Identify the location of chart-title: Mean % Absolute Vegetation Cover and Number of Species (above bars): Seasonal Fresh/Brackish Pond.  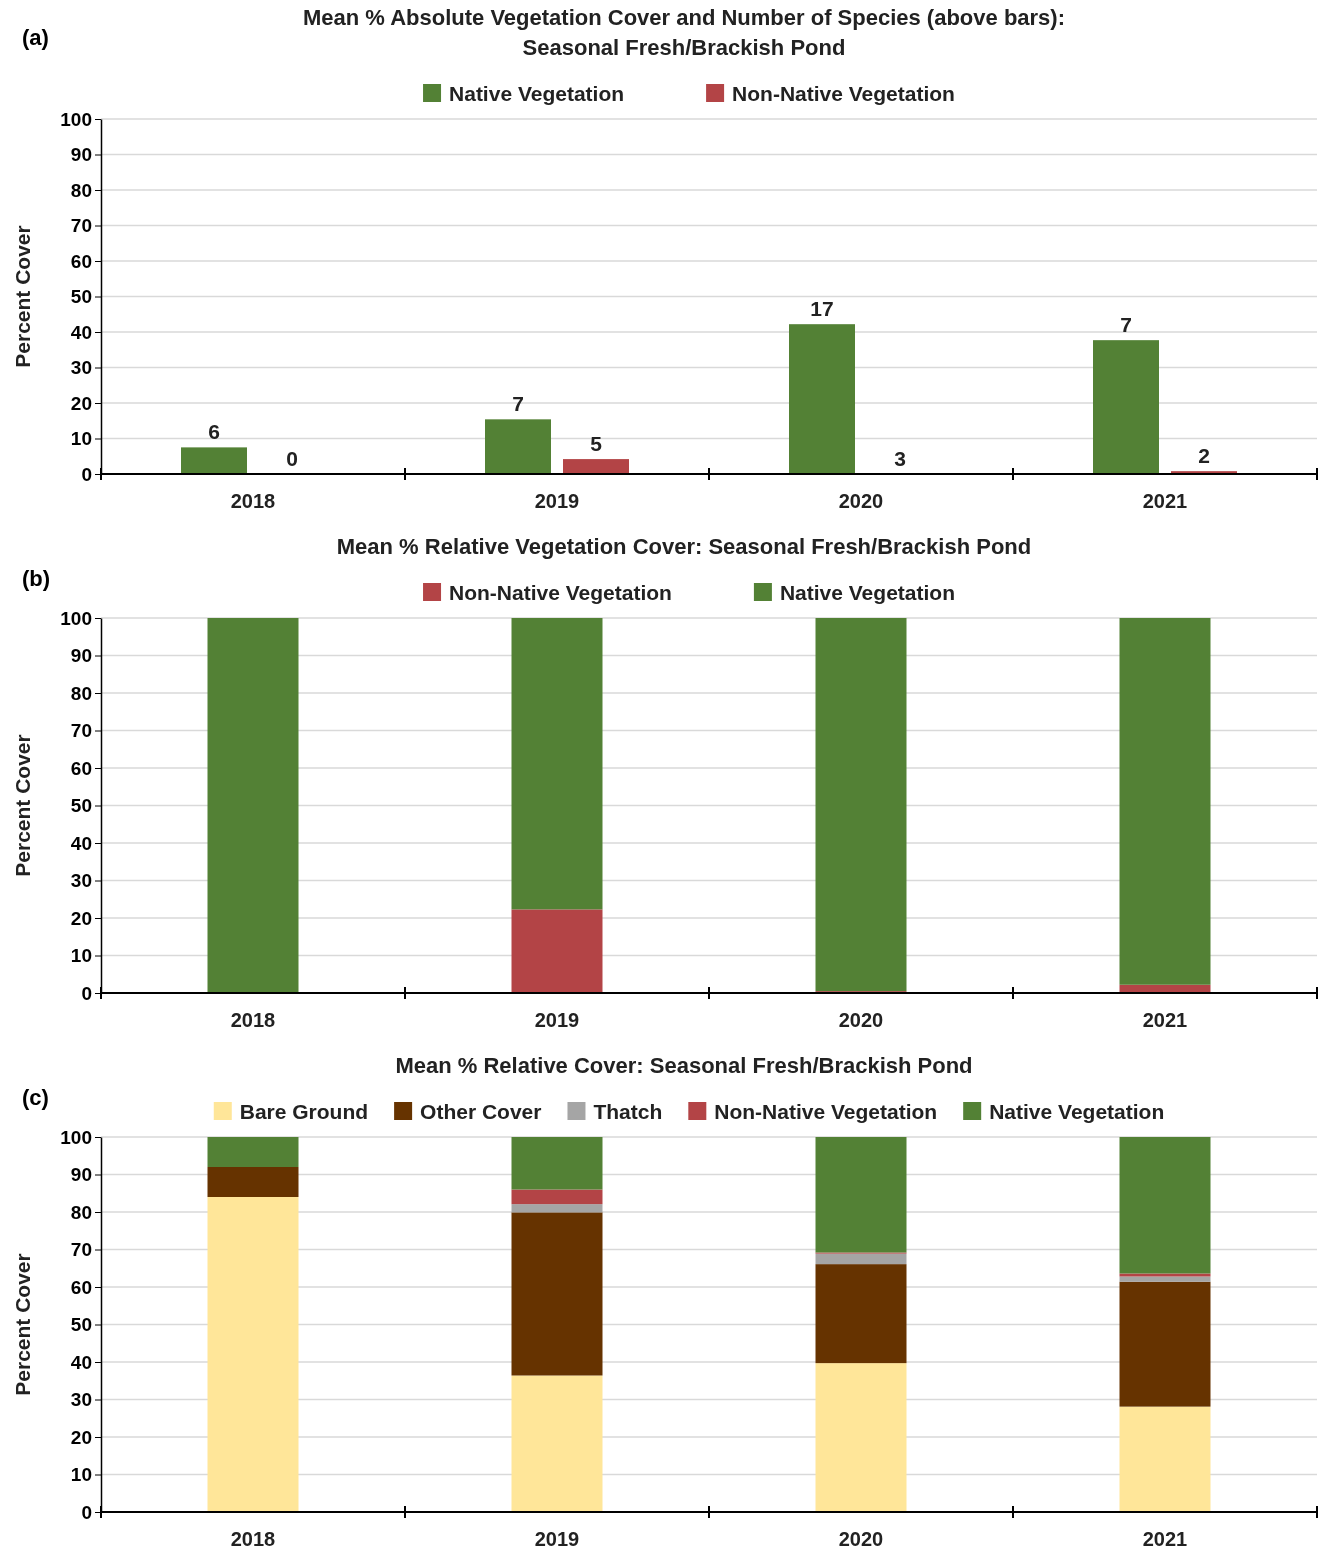
(684, 32).